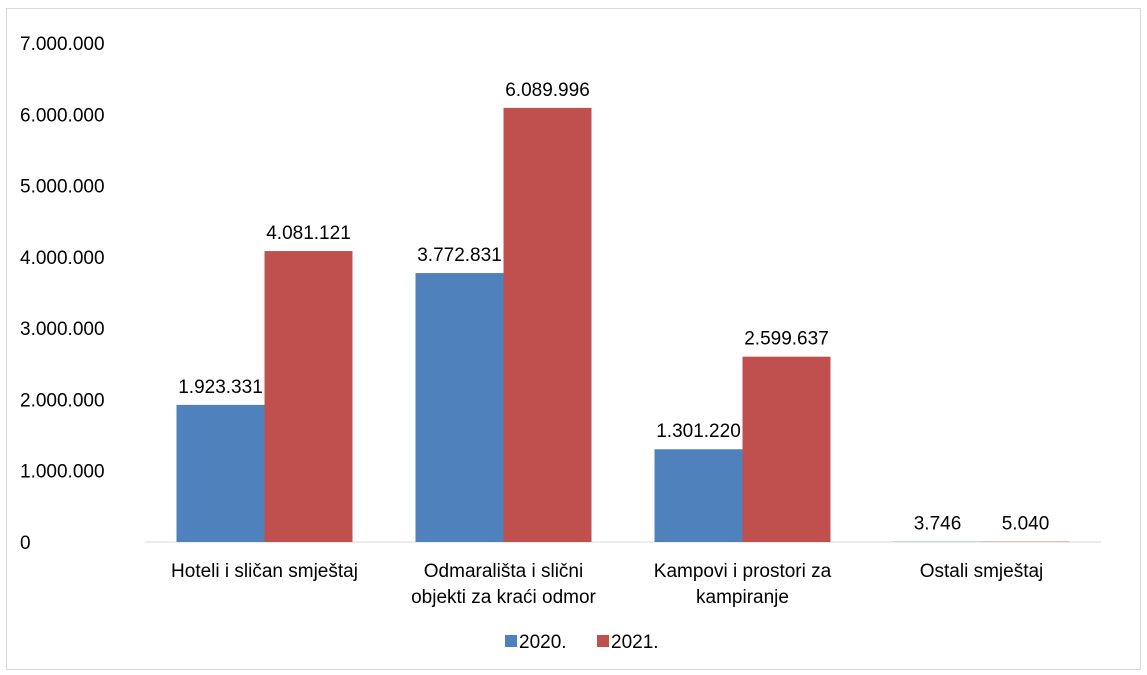 The width and height of the screenshot is (1147, 675). Describe the element at coordinates (503, 571) in the screenshot. I see `category-label: Odmarališta i slični` at that location.